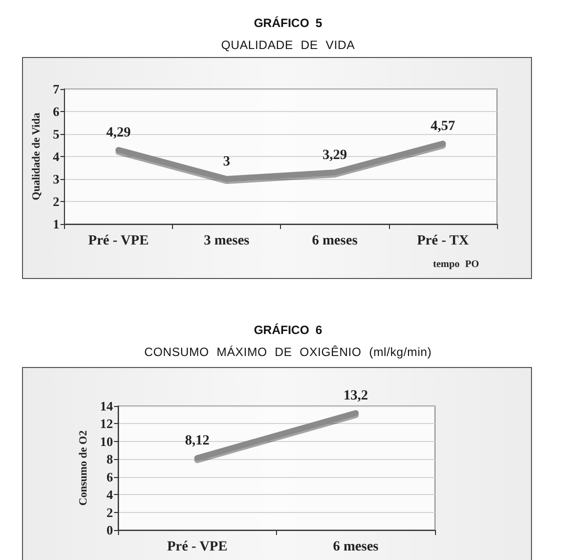 This screenshot has width=576, height=560. What do you see at coordinates (56, 89) in the screenshot?
I see `y-tick-label: 7` at bounding box center [56, 89].